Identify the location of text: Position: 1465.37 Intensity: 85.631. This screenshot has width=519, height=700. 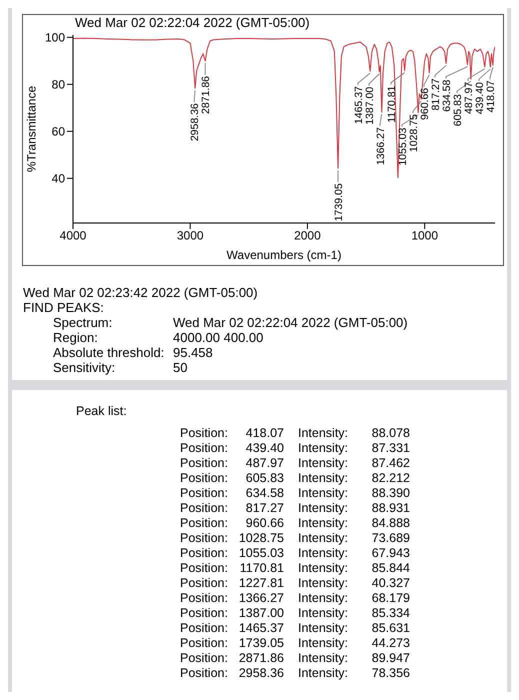
(295, 628).